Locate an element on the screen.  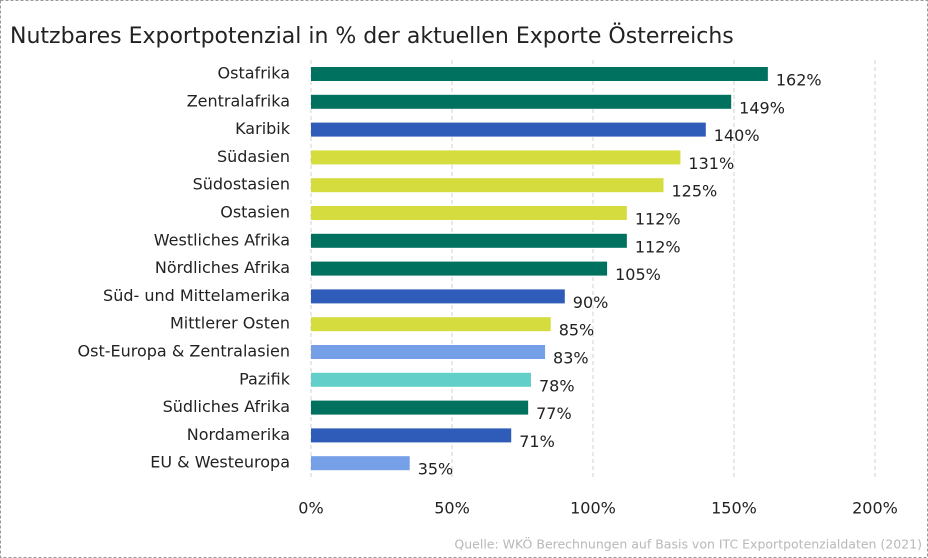
y-tick-label: Süd- und Mittelamerika is located at coordinates (196, 295).